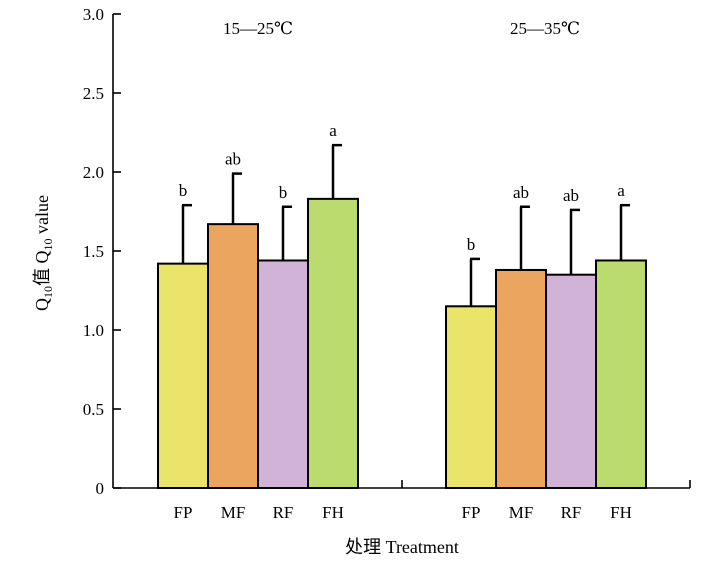  I want to click on x-tick-labels: FP MF RF FH FP MF RF FH, so click(403, 512).